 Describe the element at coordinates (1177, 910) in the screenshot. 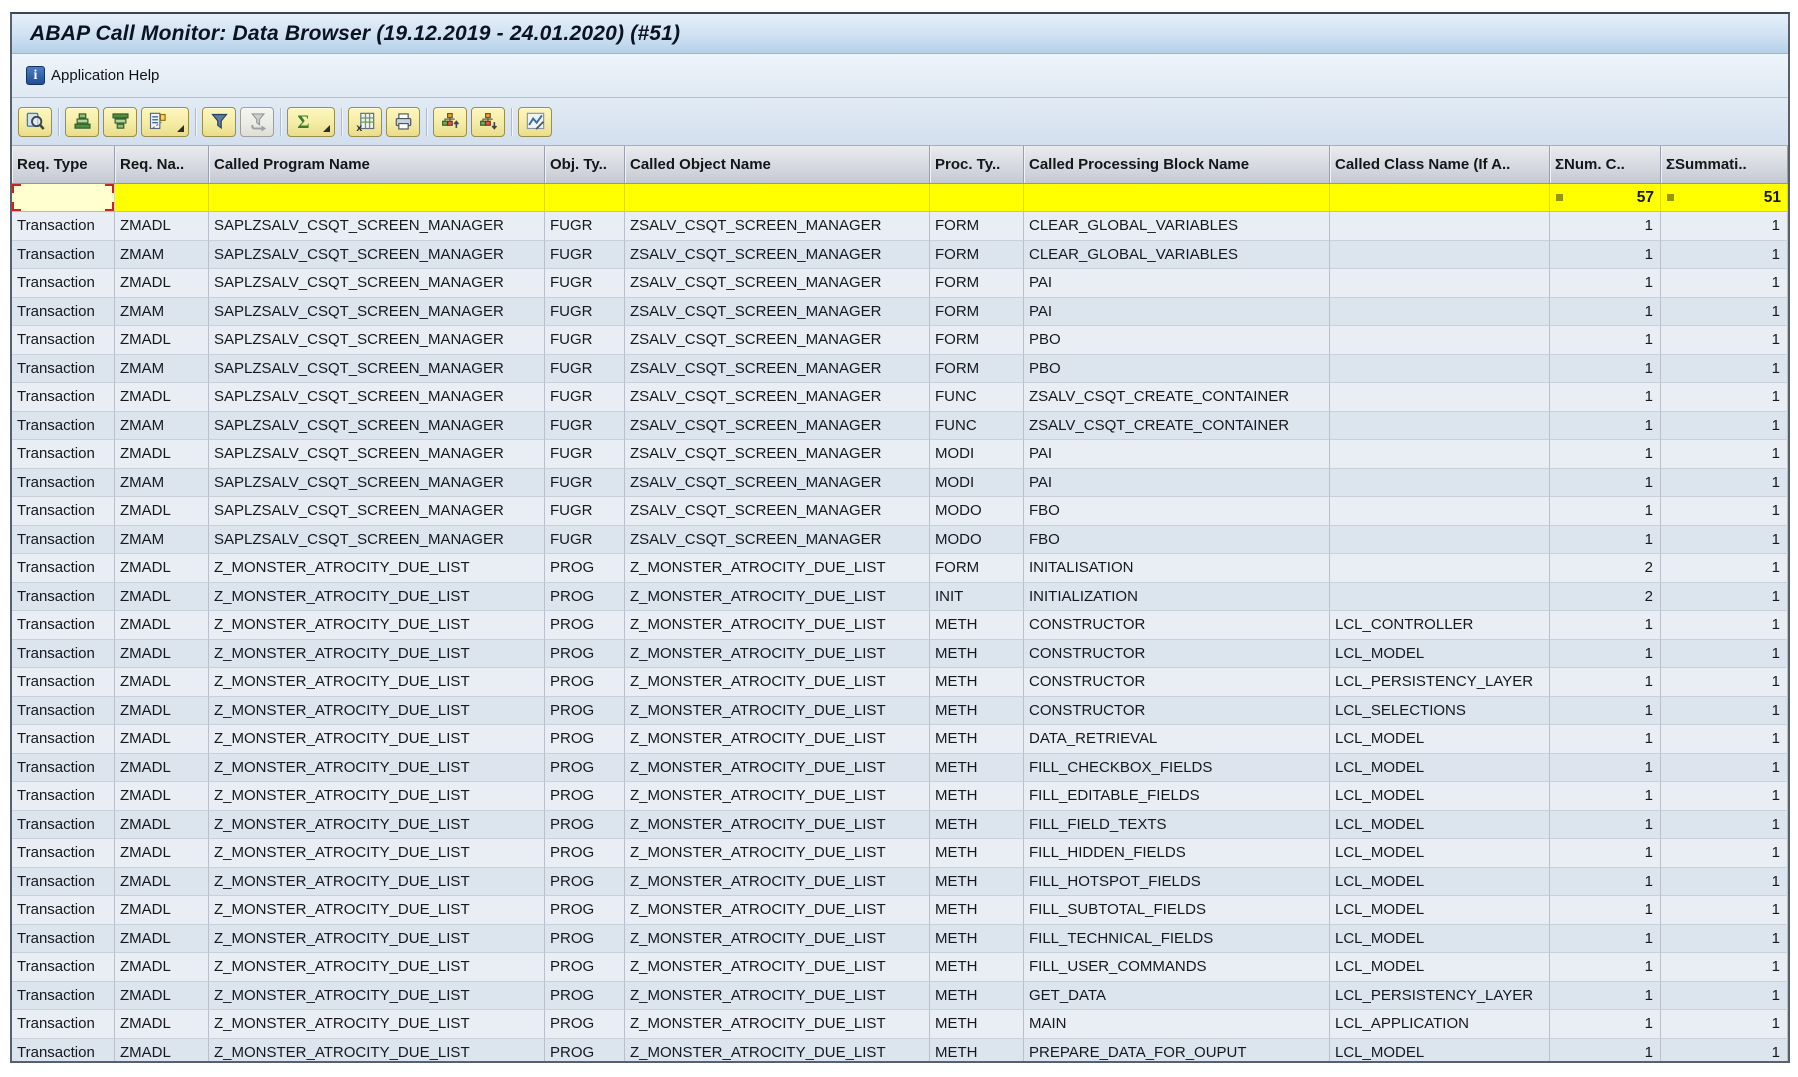

I see `cell-called-processing-block-name: FILL_SUBTOTAL_FIELDS` at that location.